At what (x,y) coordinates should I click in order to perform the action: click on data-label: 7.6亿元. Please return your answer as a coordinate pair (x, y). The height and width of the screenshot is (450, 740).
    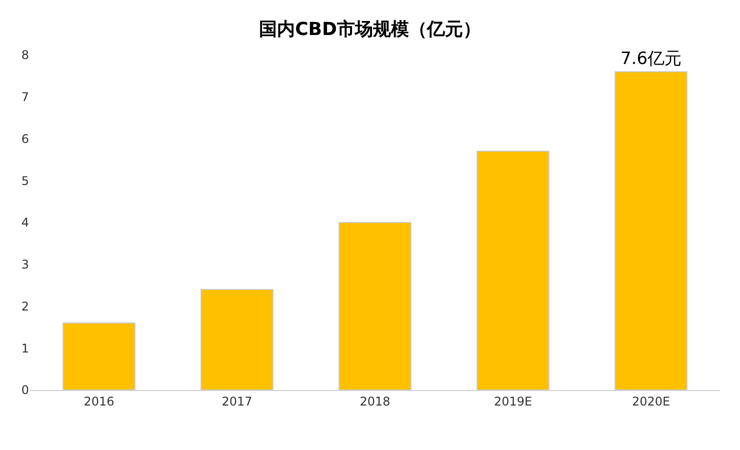
    Looking at the image, I should click on (651, 58).